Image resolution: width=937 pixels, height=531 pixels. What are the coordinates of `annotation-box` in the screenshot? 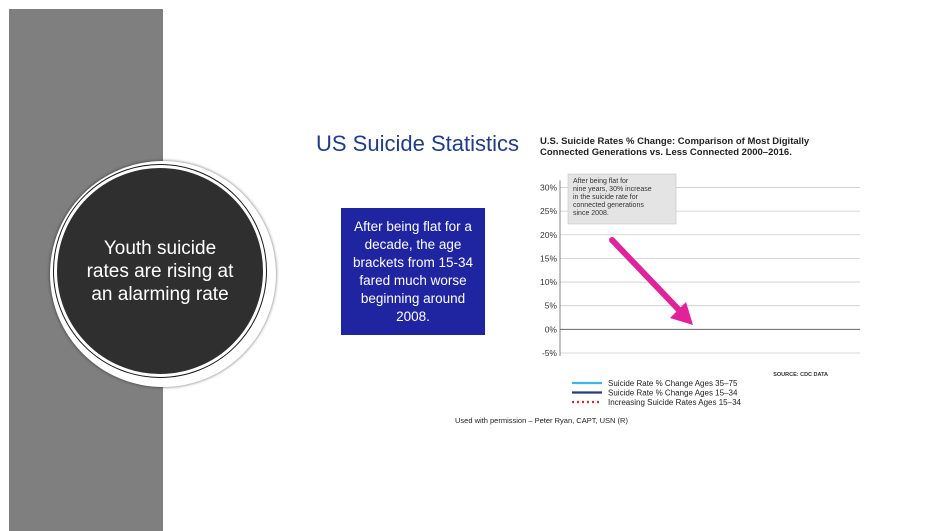 It's located at (622, 199).